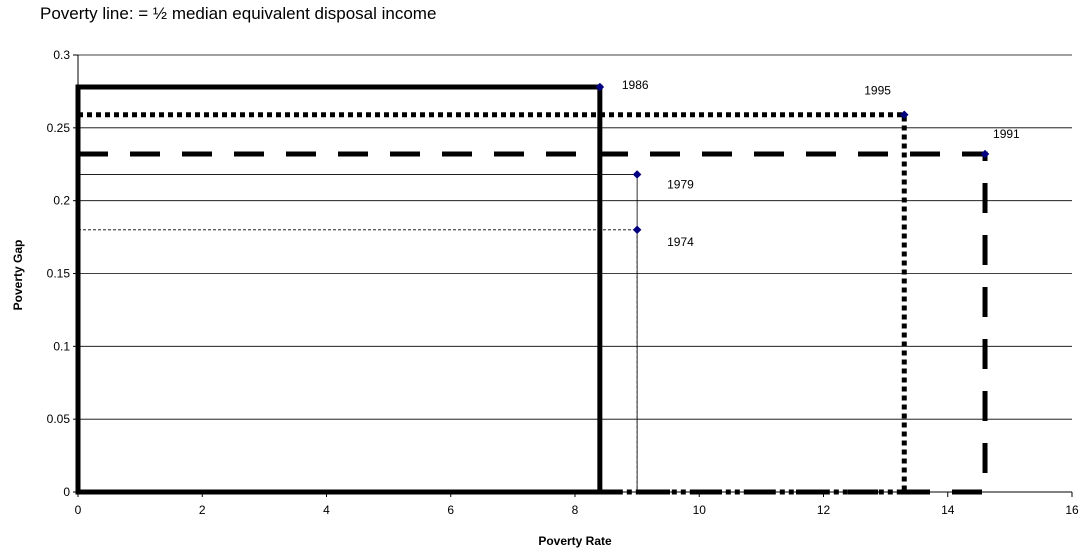 The width and height of the screenshot is (1086, 553). I want to click on data-points: 1974 1979 1986 1991 1995, so click(807, 163).